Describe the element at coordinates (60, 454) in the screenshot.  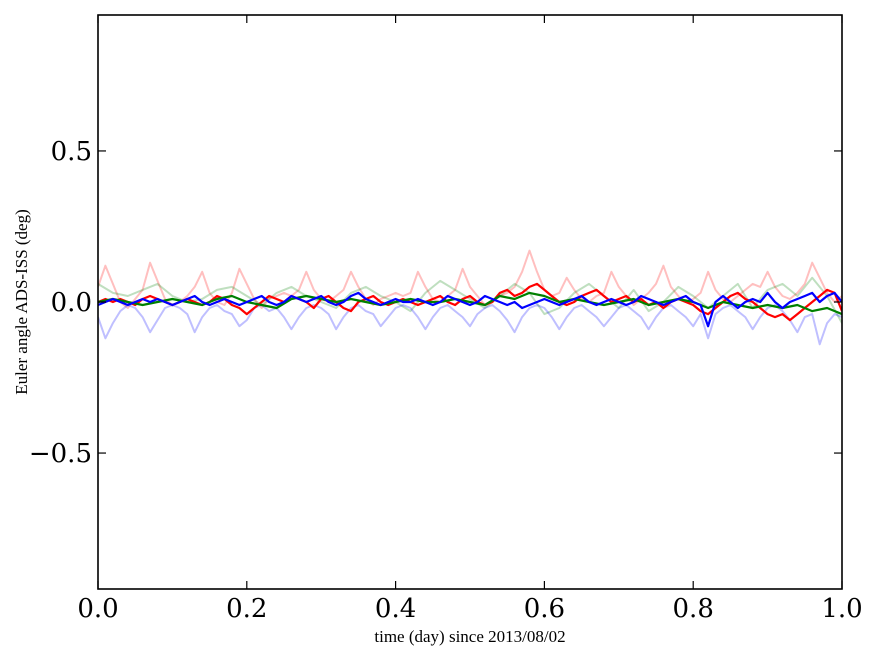
I see `y-tick-label: −0.5` at that location.